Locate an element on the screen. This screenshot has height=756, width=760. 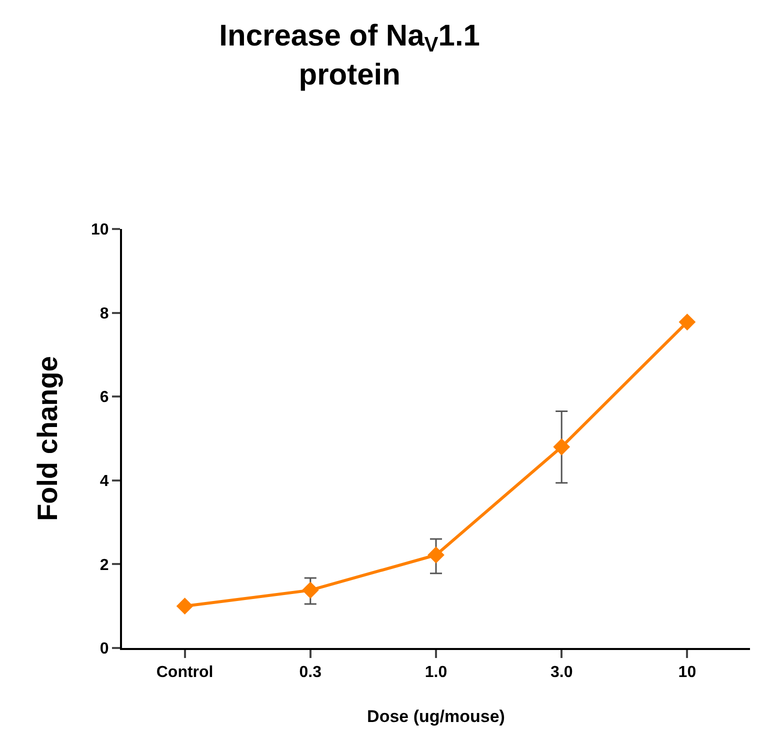
x-tick-label: 3.0 is located at coordinates (561, 673).